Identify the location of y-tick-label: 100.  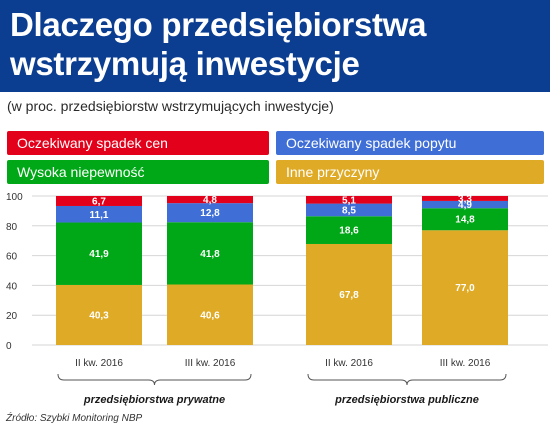
(14, 197).